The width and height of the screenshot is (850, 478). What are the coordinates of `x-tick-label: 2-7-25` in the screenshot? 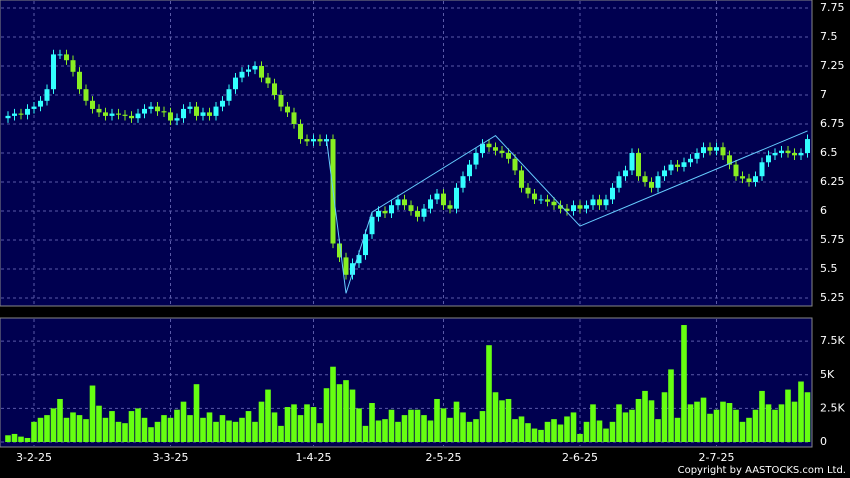 It's located at (717, 457).